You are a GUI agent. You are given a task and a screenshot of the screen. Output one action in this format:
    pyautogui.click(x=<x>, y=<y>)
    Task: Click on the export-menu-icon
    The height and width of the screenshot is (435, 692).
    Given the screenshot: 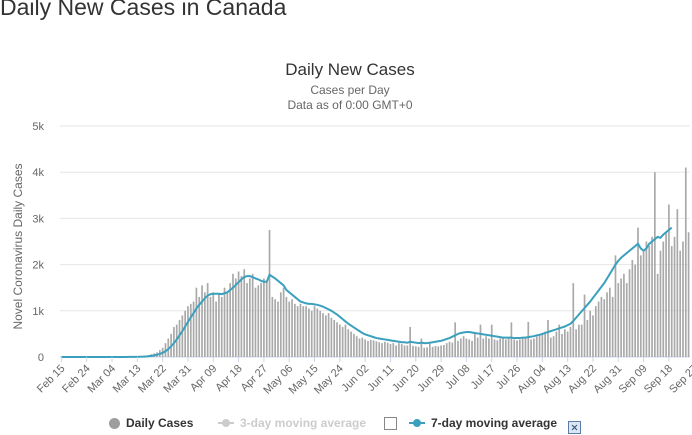 What is the action you would take?
    pyautogui.click(x=574, y=427)
    